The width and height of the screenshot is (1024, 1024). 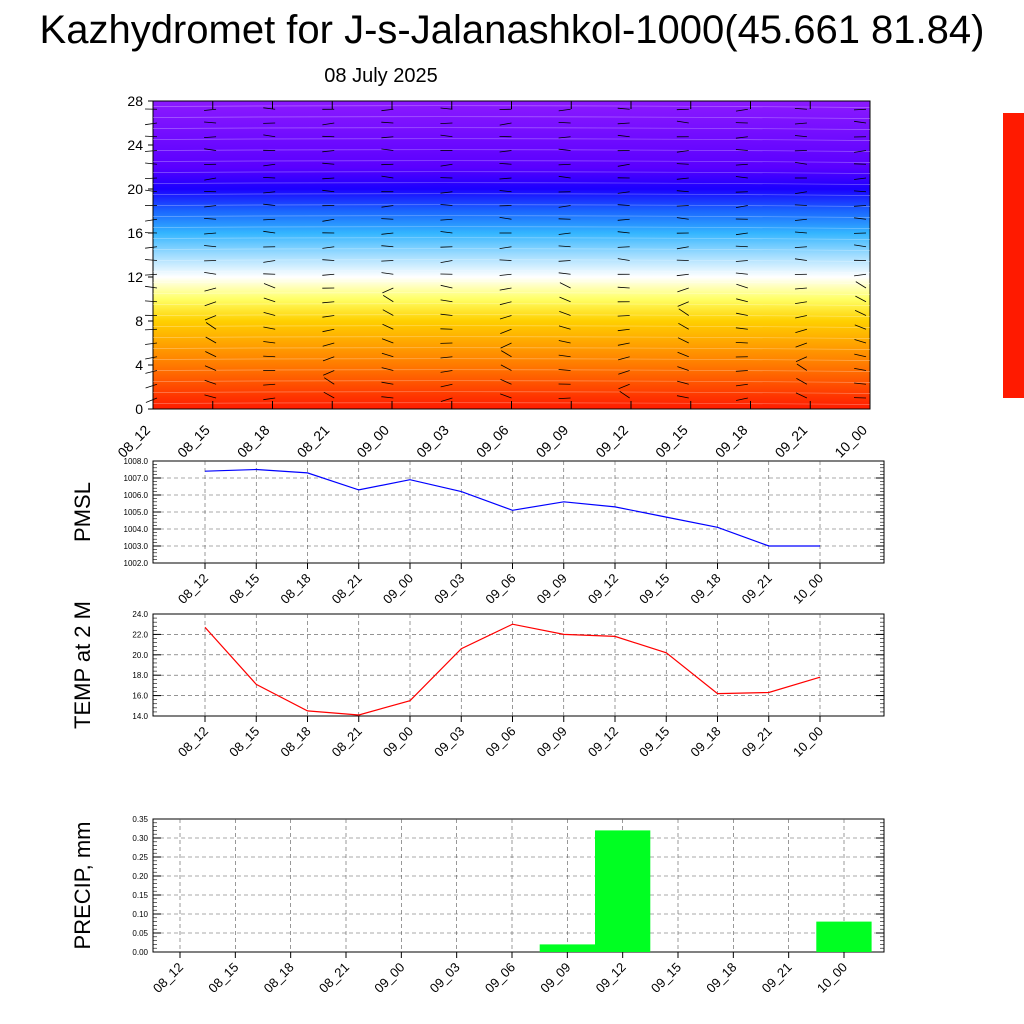 What do you see at coordinates (611, 441) in the screenshot?
I see `x-tick-label: 09_12` at bounding box center [611, 441].